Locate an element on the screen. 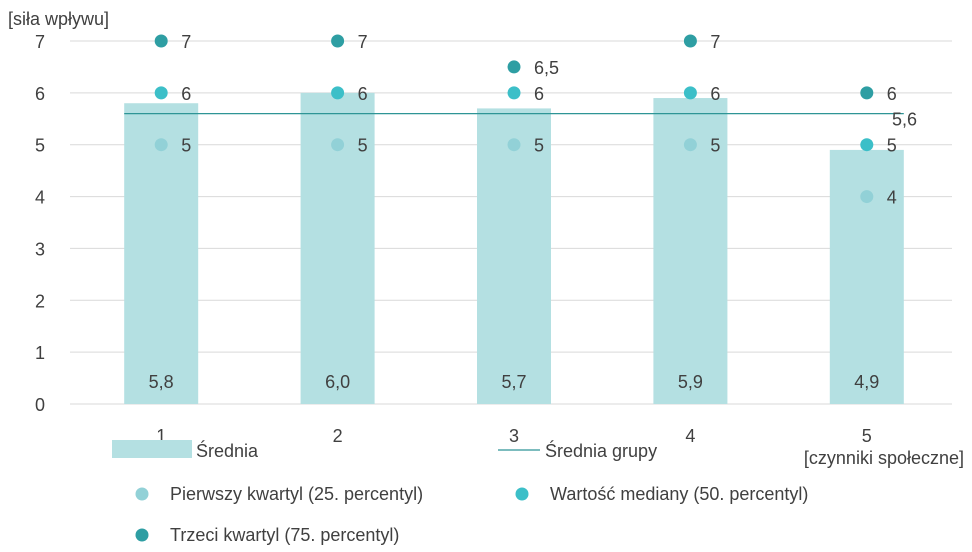 This screenshot has width=972, height=552. group-mean-line: 5,6 is located at coordinates (520, 120).